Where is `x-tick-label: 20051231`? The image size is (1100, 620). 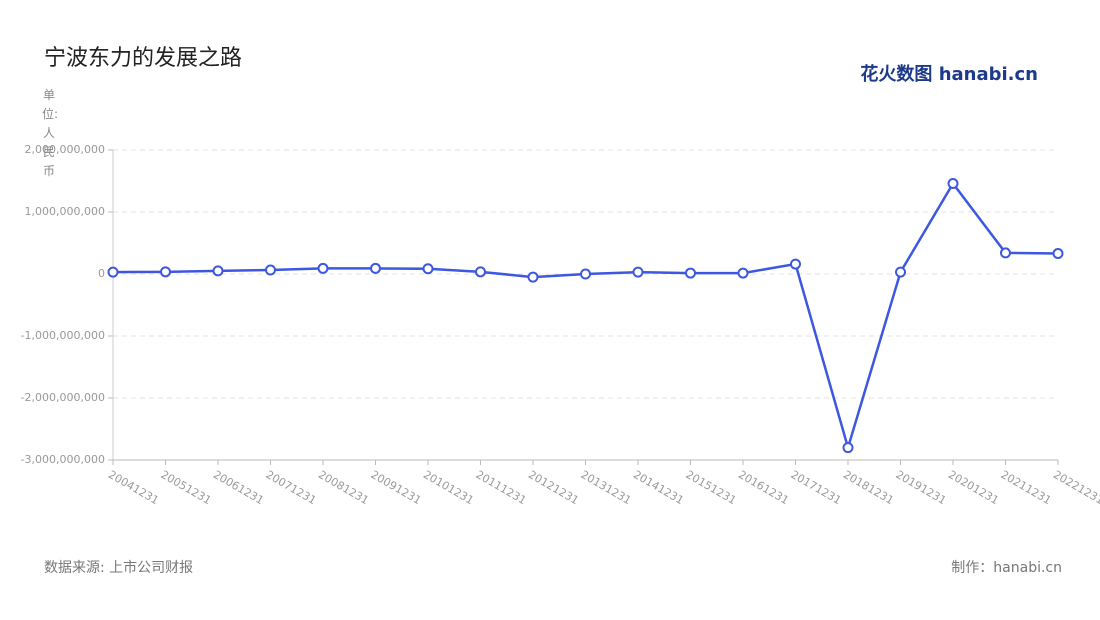
x-tick-label: 20051231 is located at coordinates (186, 487).